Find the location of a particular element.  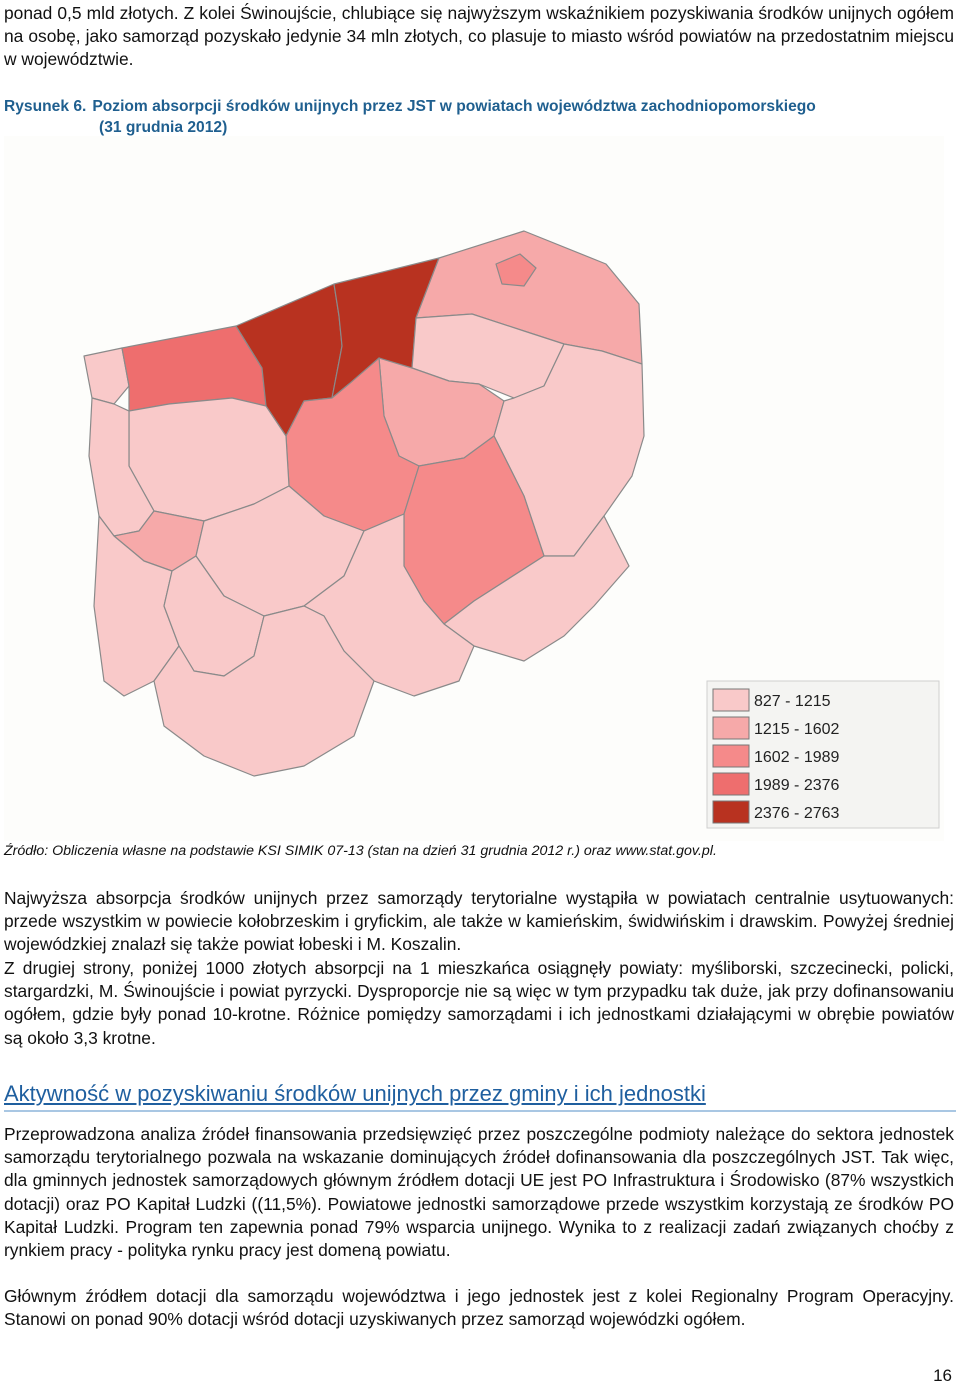

legend-label-4: 1989 - 2376 is located at coordinates (797, 785).